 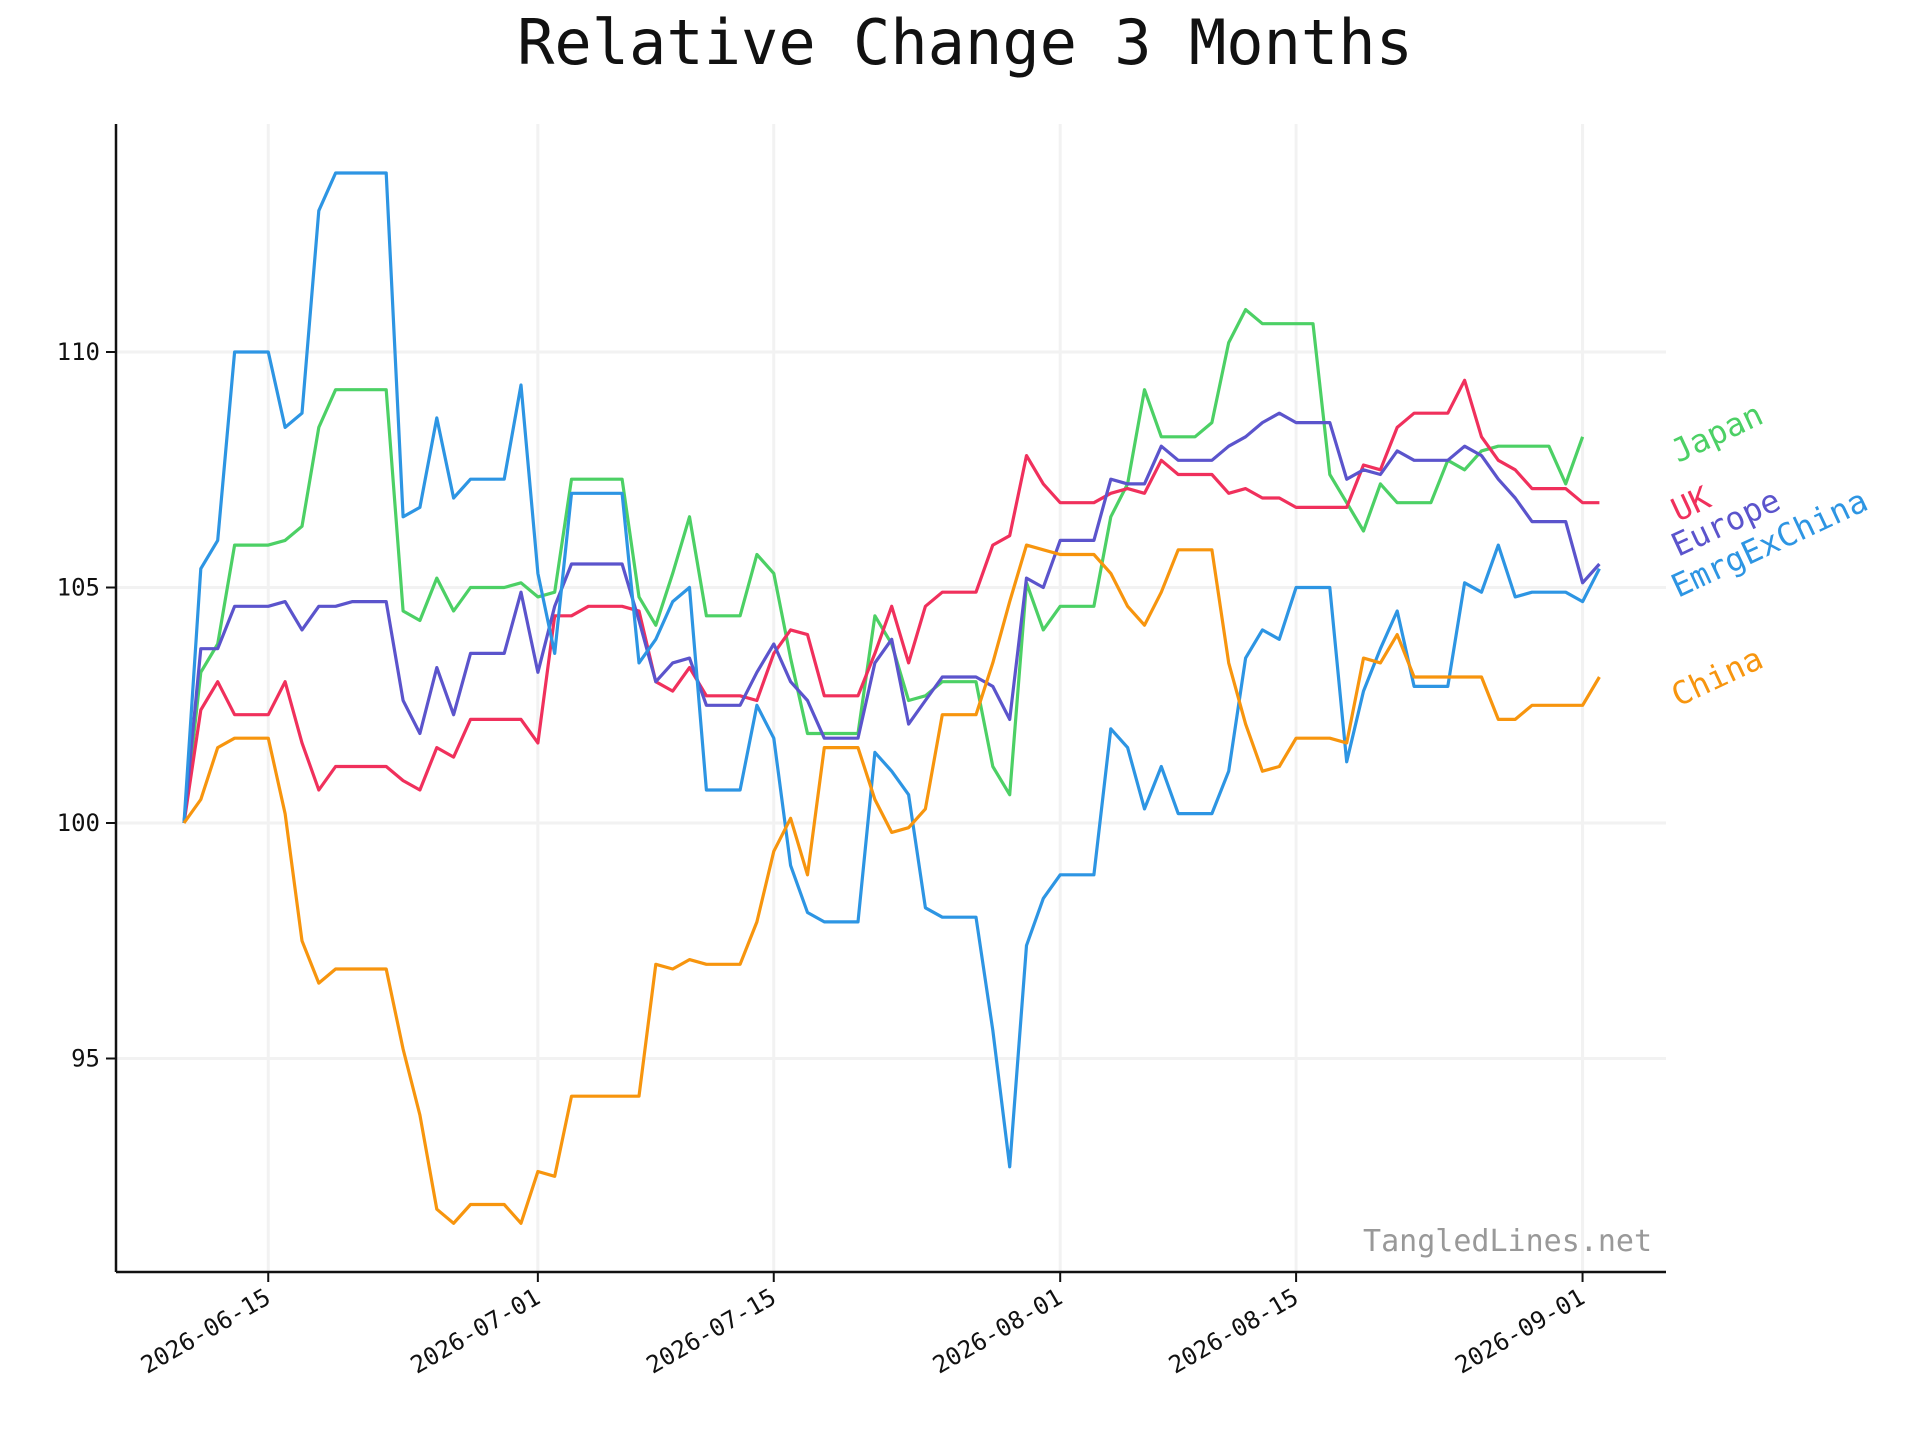 I want to click on y-tick-label: 95, so click(x=85, y=1059).